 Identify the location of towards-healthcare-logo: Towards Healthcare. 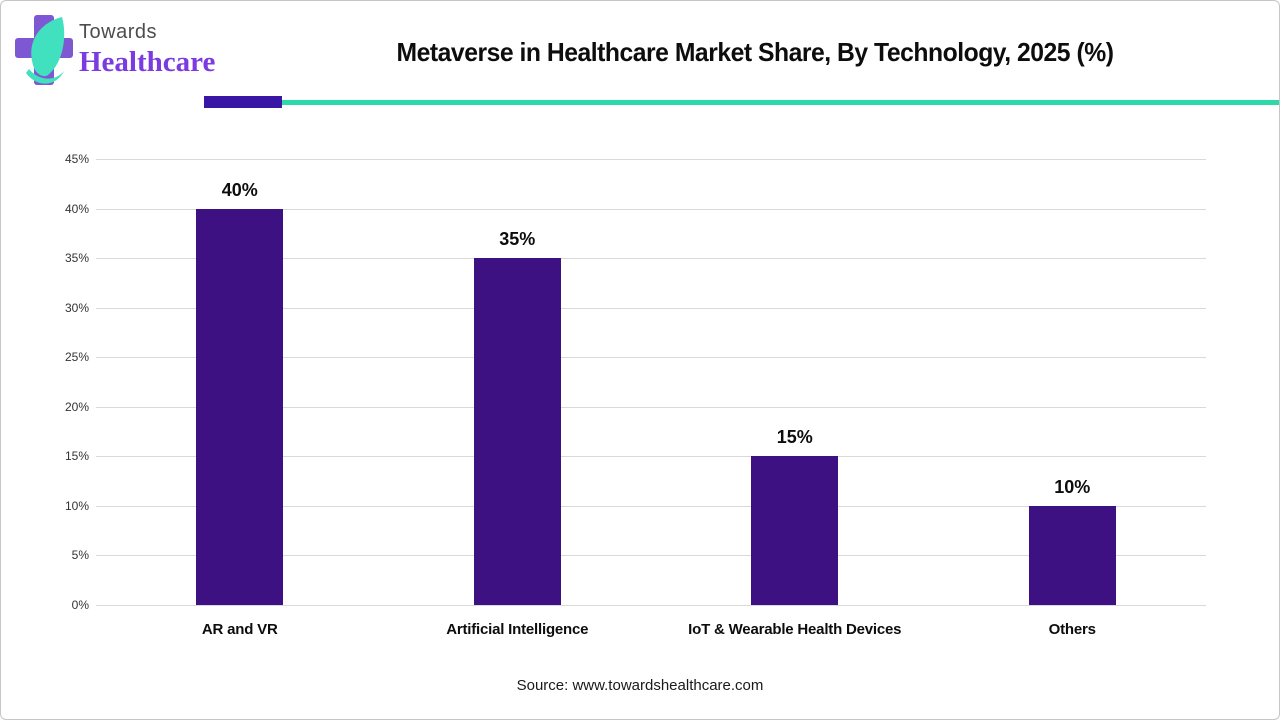
(138, 50).